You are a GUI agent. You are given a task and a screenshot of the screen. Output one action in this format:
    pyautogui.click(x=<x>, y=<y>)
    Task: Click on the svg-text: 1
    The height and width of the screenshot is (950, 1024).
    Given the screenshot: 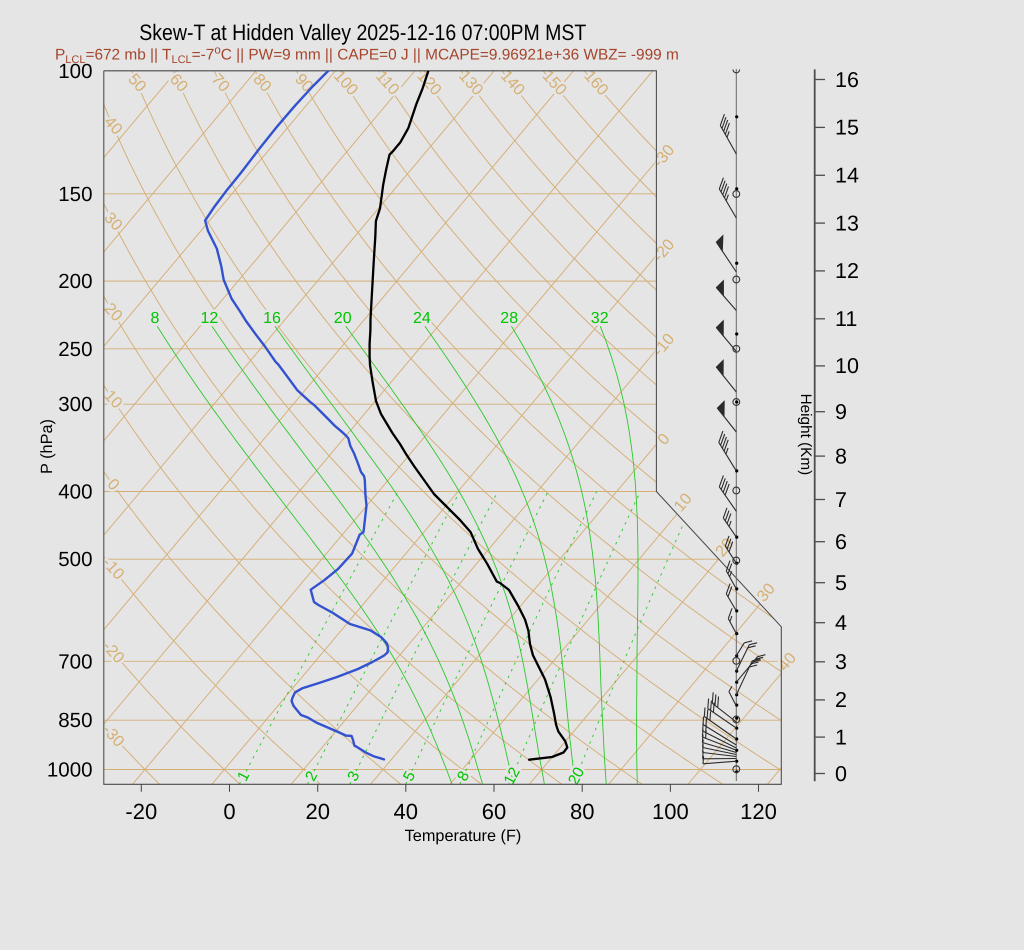 What is the action you would take?
    pyautogui.click(x=841, y=737)
    